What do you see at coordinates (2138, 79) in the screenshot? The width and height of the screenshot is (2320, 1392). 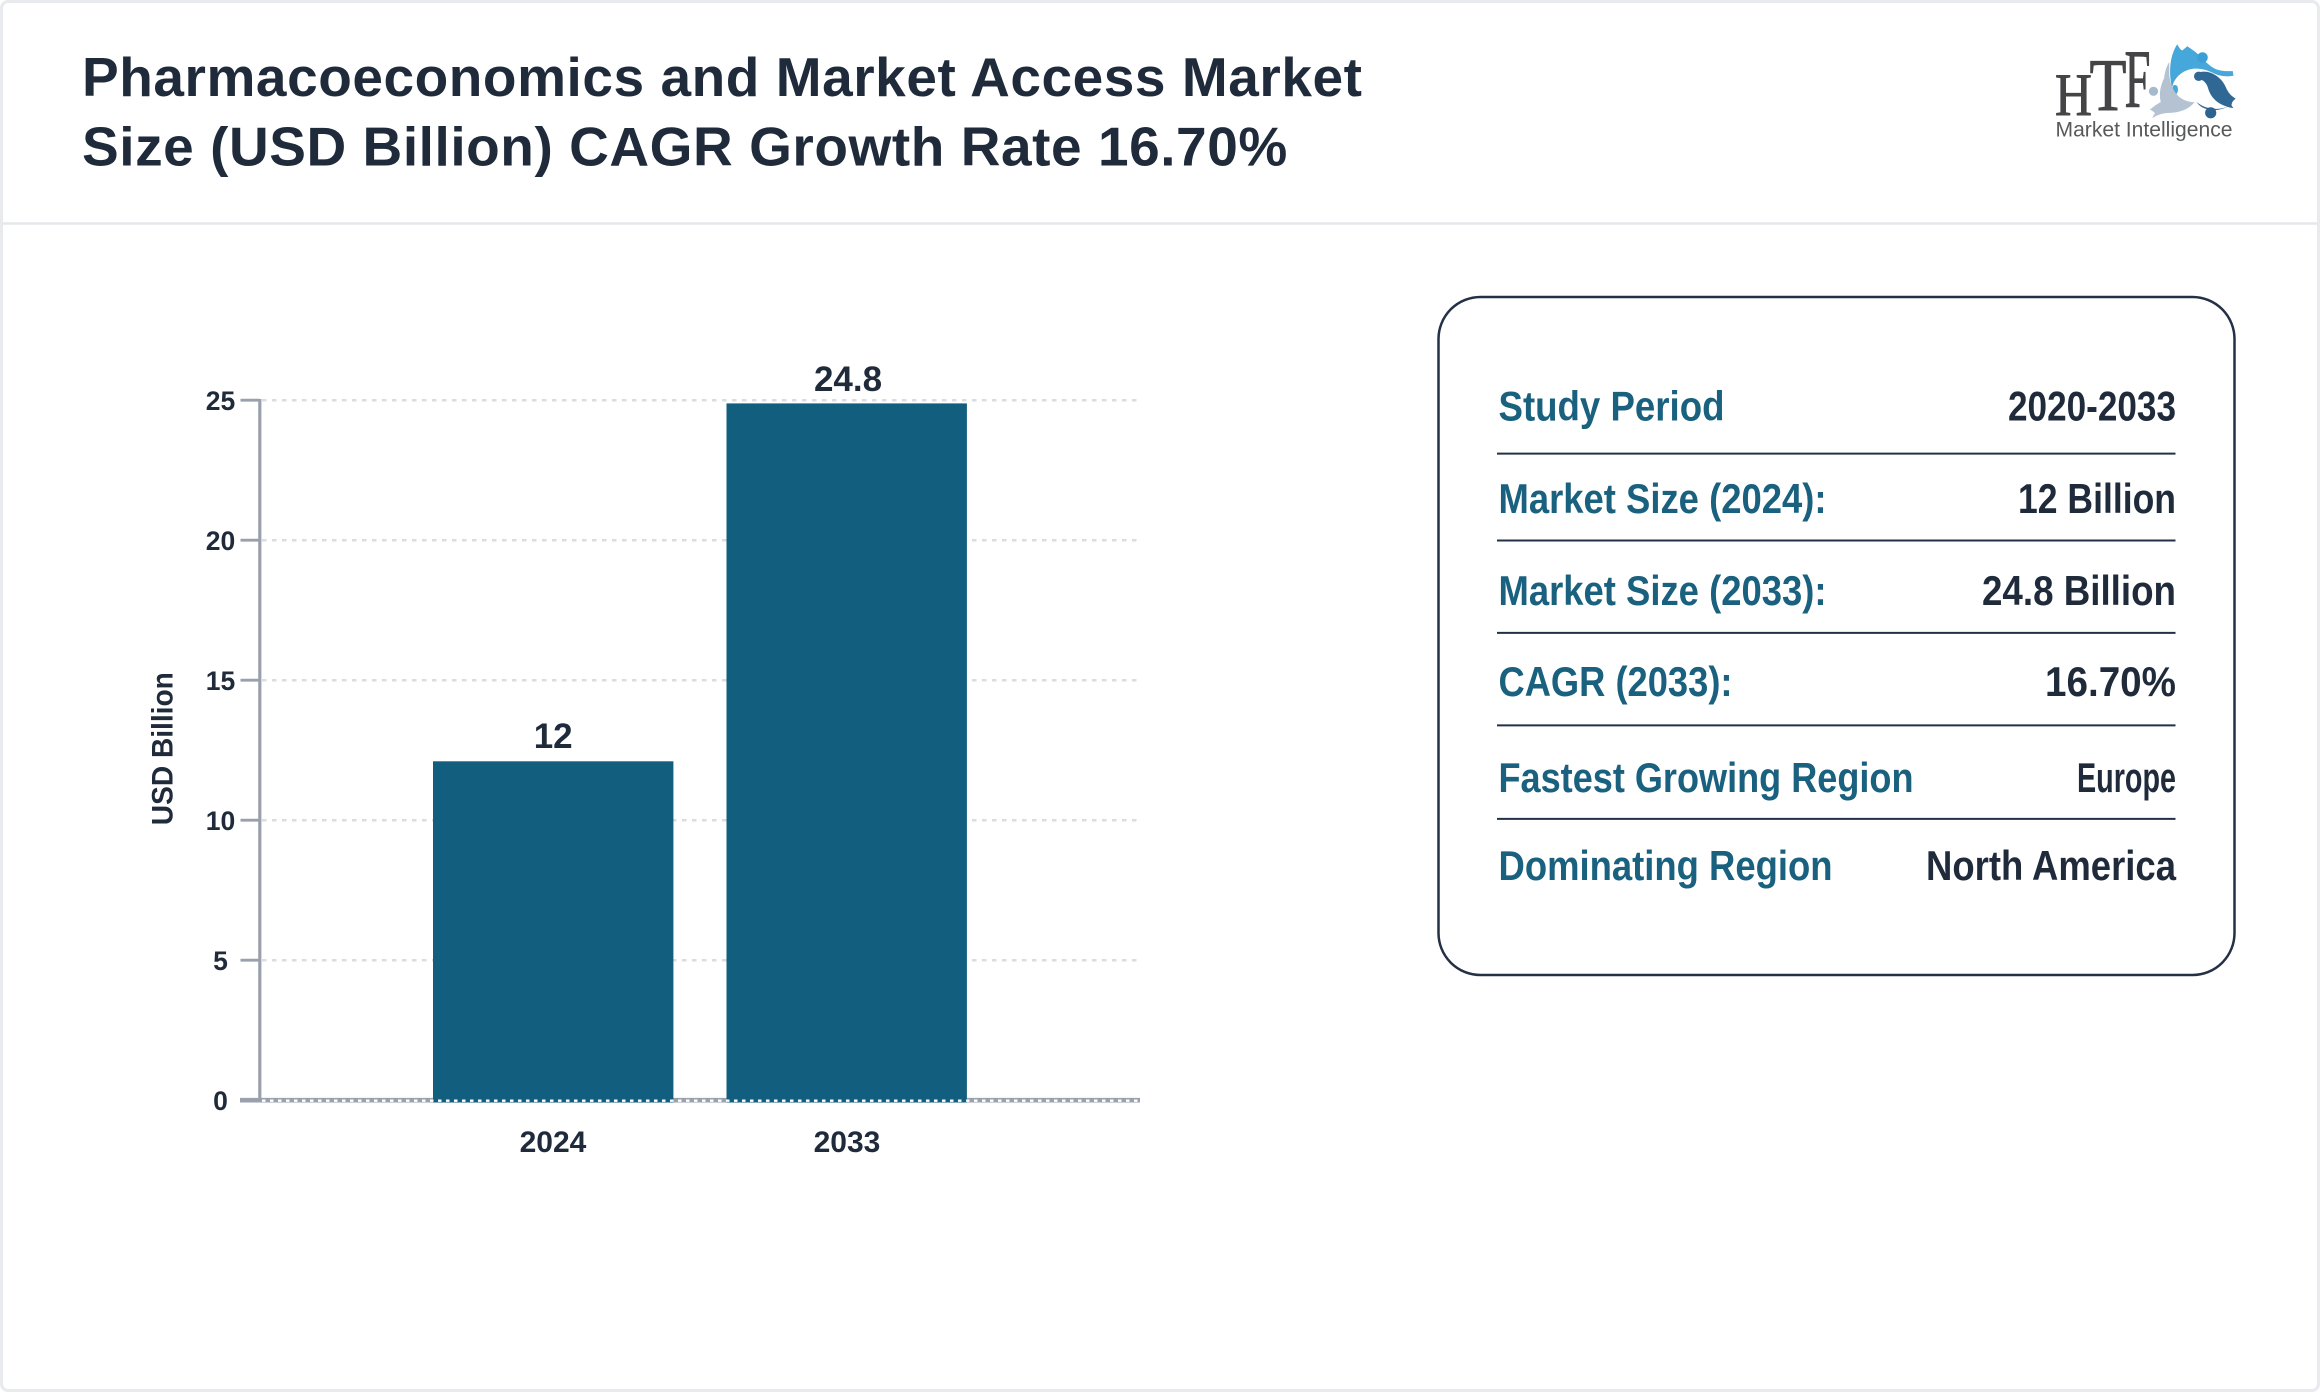 I see `svg-text: F` at bounding box center [2138, 79].